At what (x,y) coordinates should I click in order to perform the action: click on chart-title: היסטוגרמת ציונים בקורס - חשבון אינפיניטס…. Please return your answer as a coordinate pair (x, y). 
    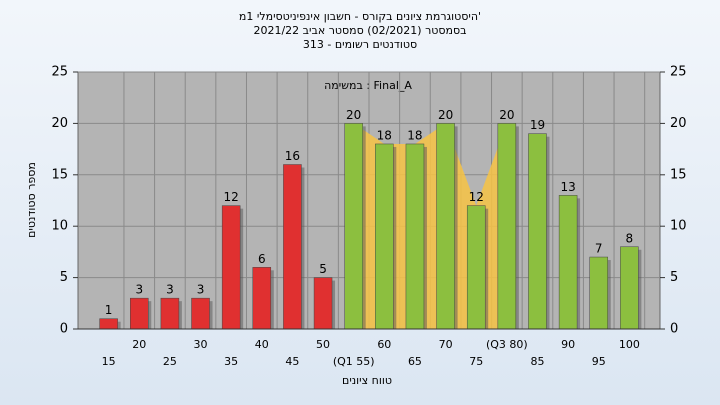
    Looking at the image, I should click on (360, 16).